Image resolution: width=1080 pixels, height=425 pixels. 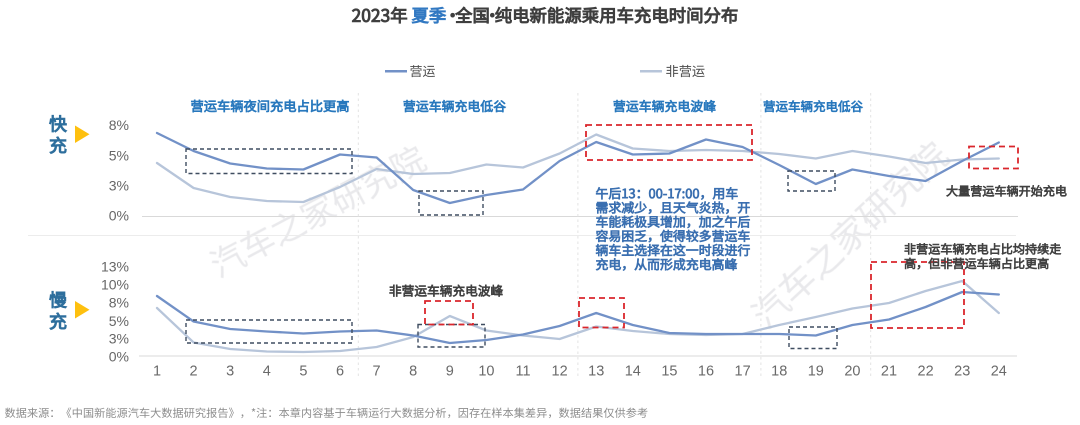 What do you see at coordinates (230, 372) in the screenshot?
I see `svg-text: 3` at bounding box center [230, 372].